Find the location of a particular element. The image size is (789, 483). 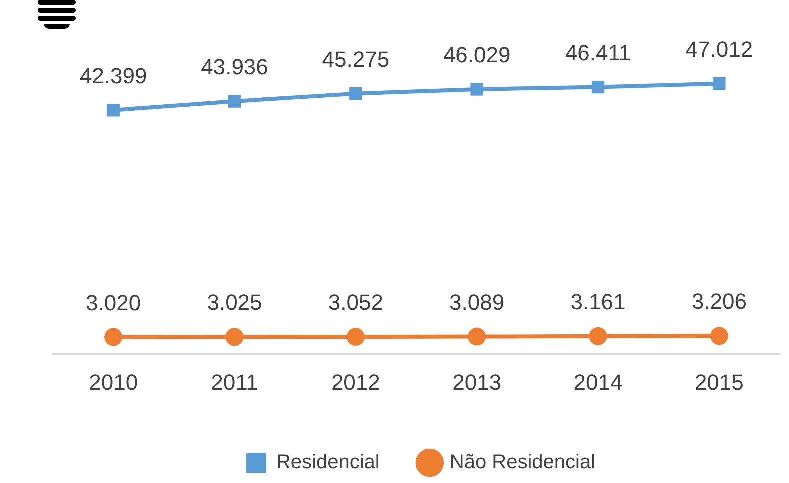

data-label: 3.089 is located at coordinates (477, 302).